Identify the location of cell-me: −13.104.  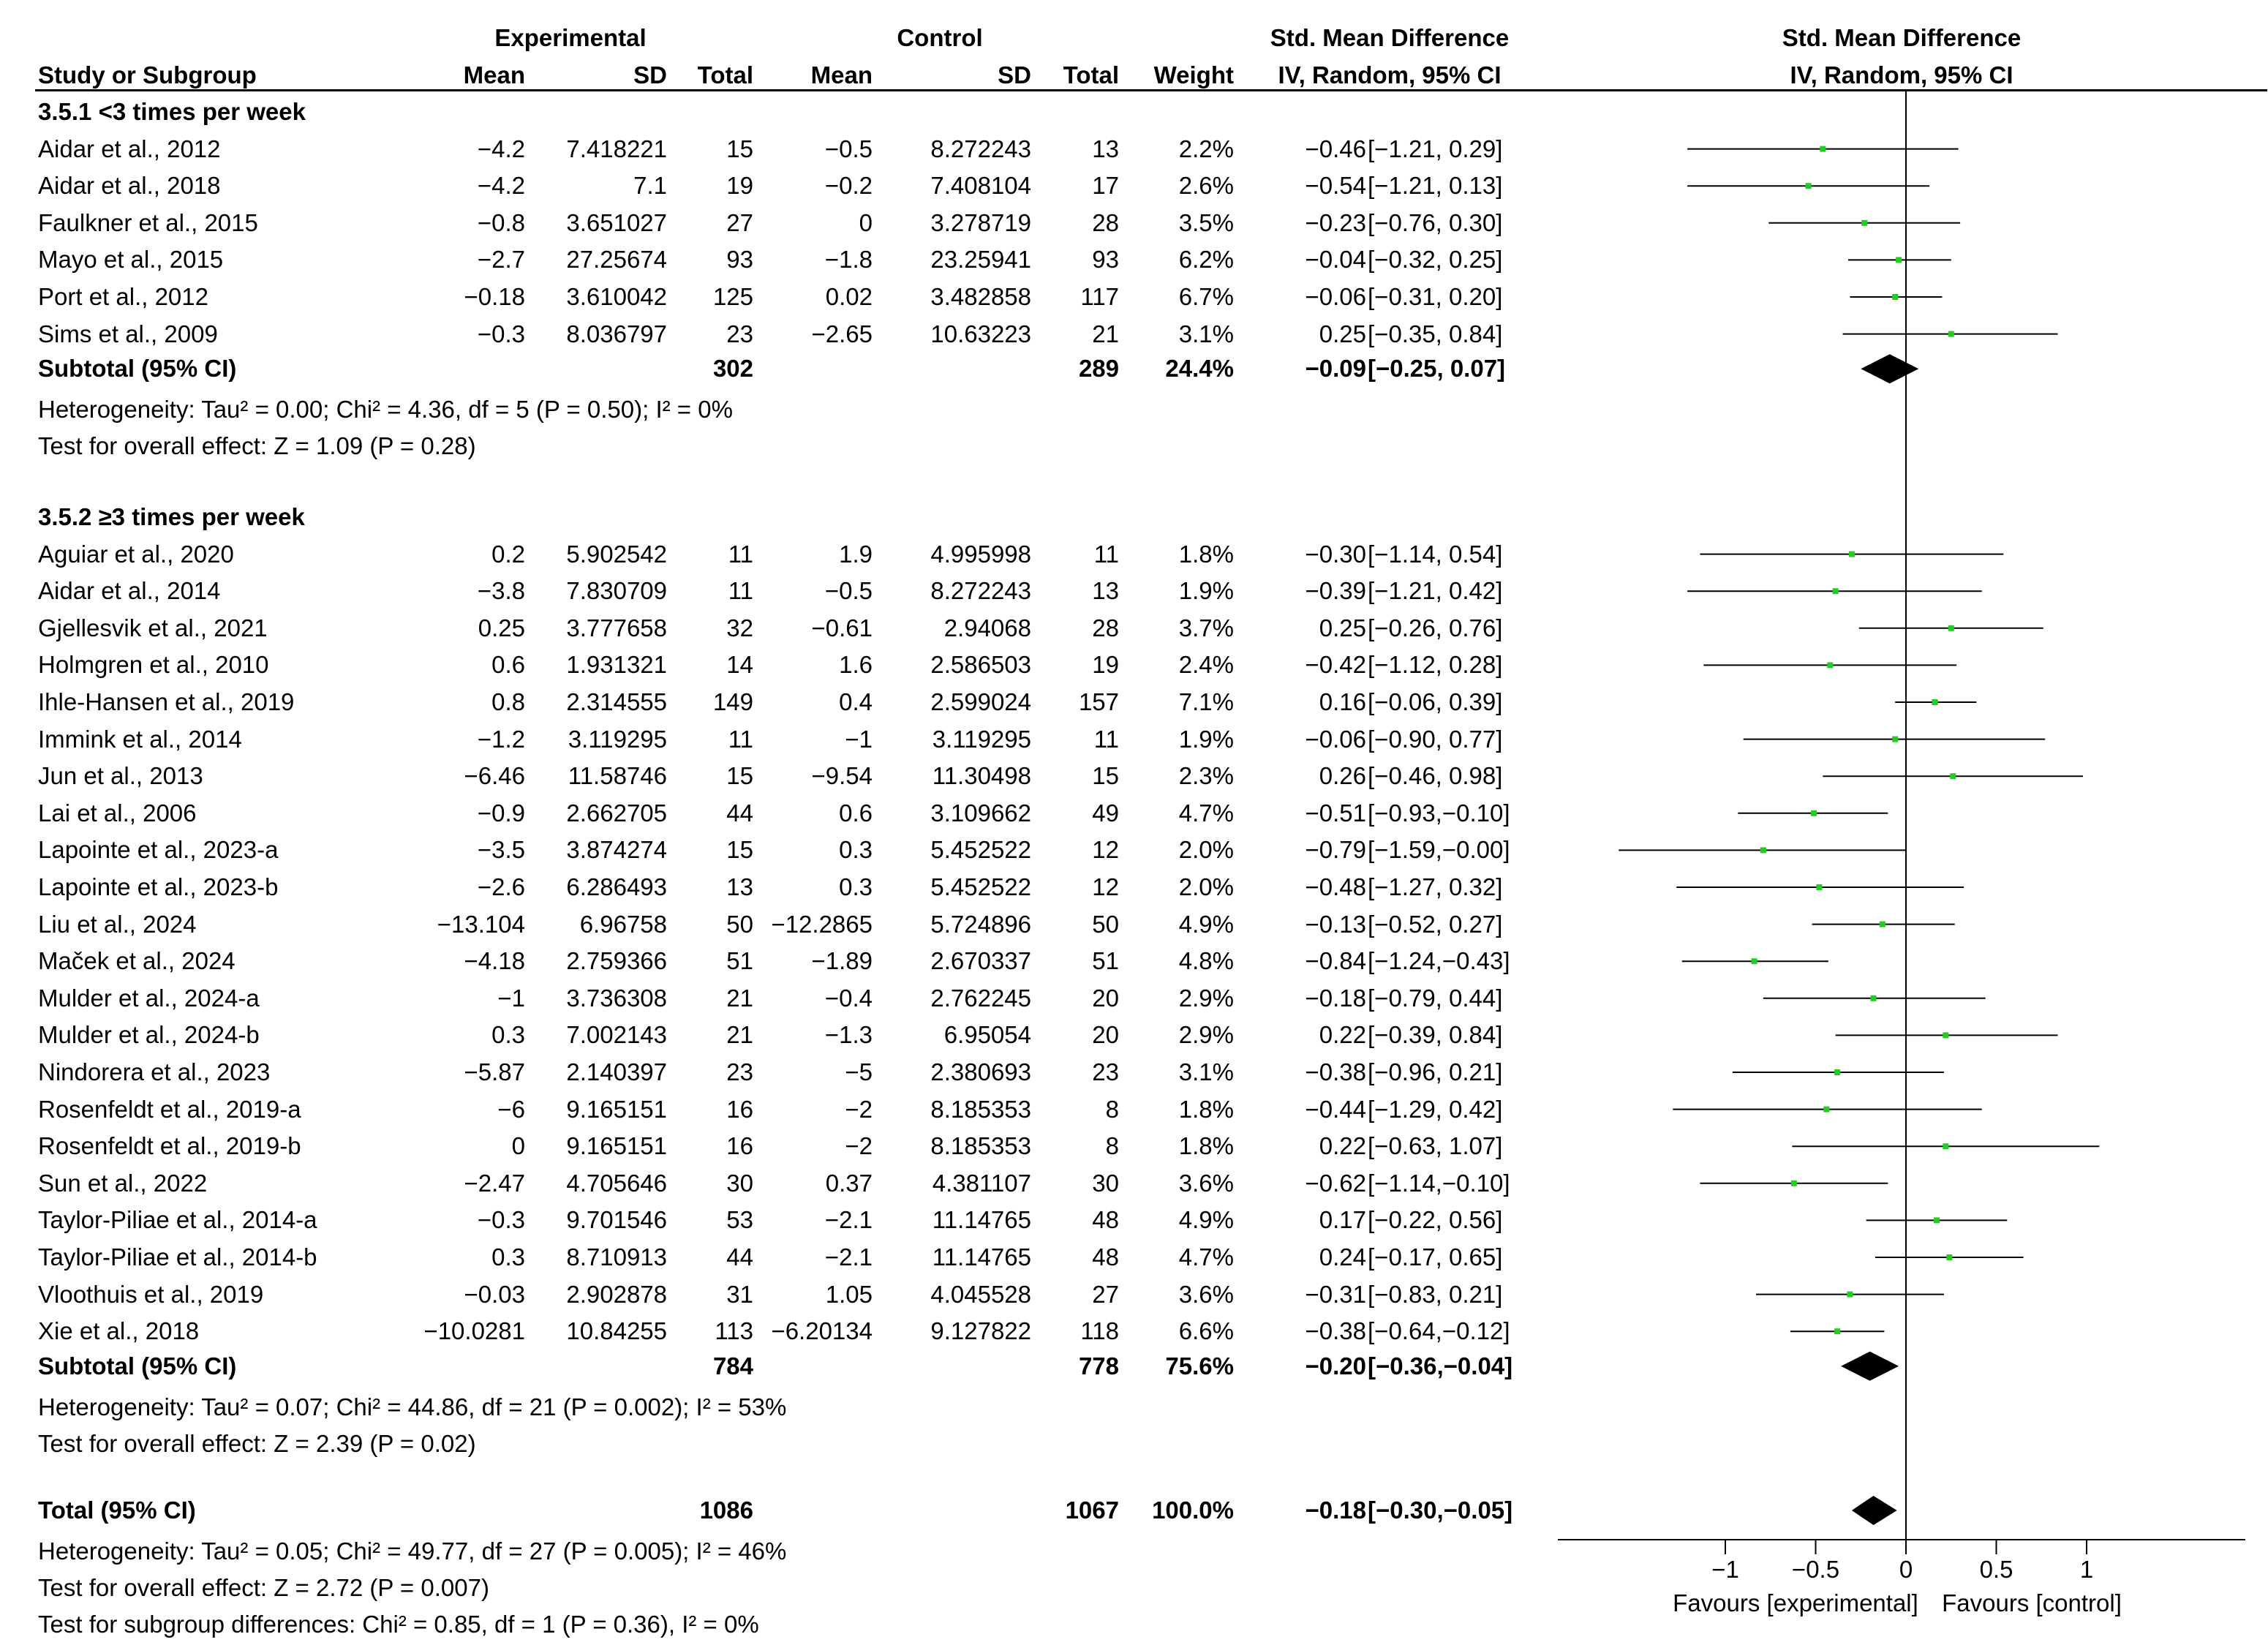
(481, 924).